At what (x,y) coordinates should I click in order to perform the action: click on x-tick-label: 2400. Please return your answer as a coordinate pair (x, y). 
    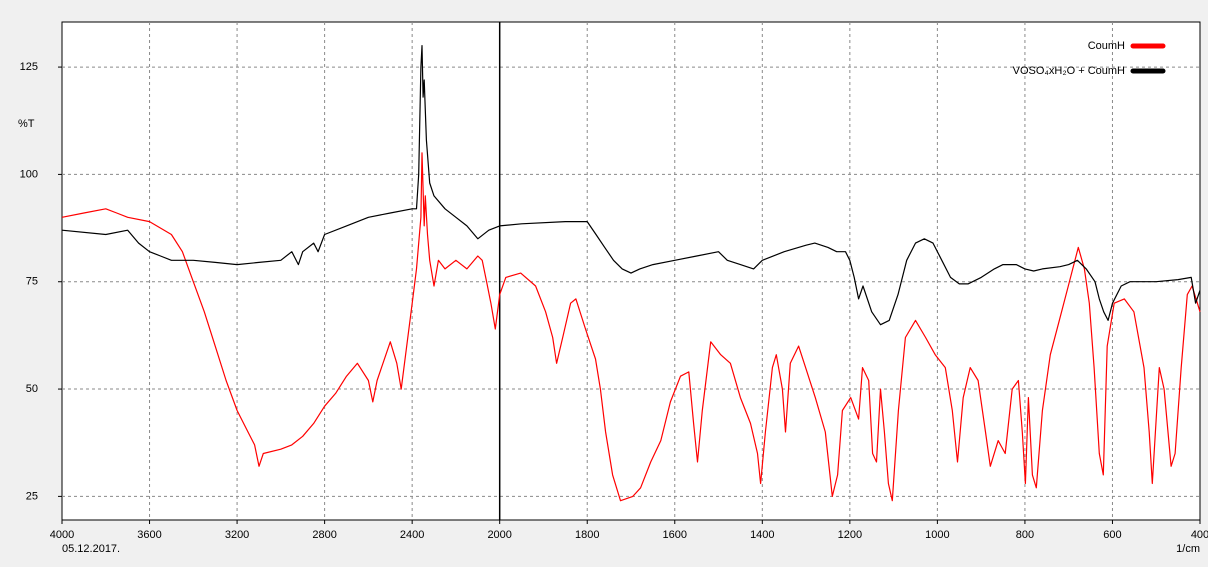
    Looking at the image, I should click on (412, 535).